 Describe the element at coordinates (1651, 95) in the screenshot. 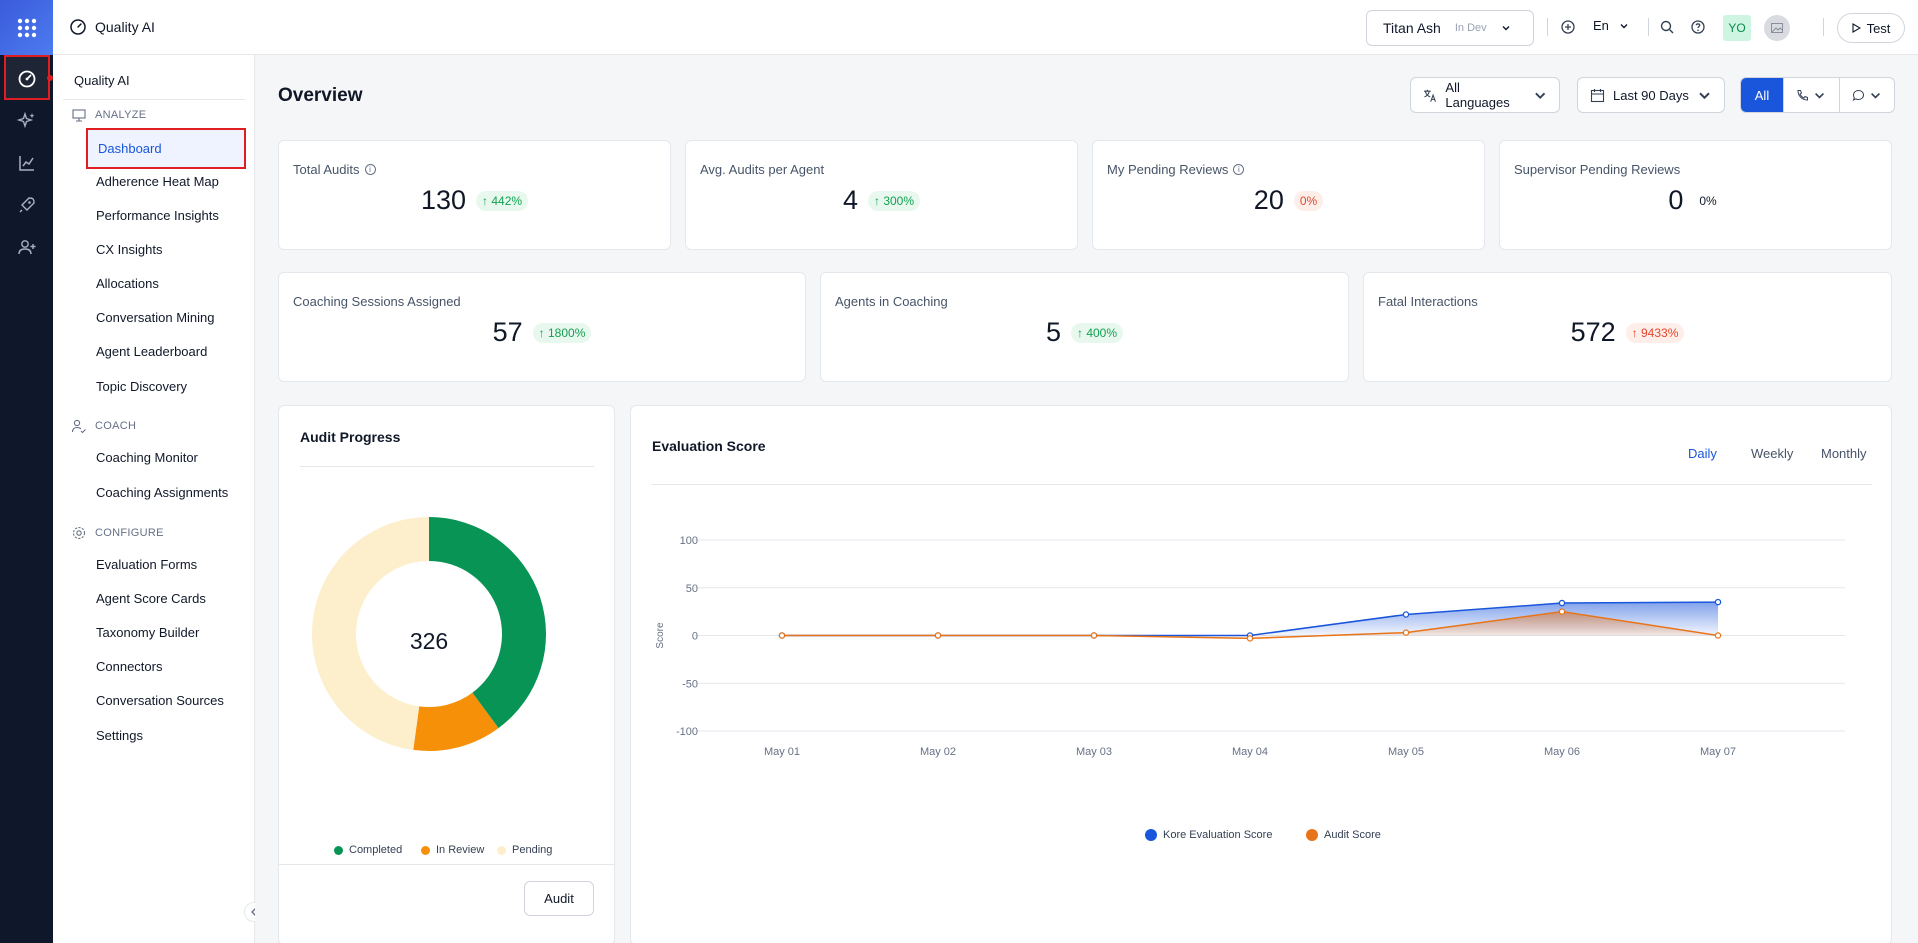

I see `date-range-filter: Last 90 Days` at that location.